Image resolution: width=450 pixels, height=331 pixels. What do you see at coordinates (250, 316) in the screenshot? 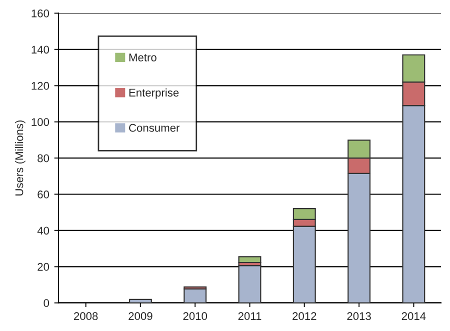
I see `x-tick-label: 2011` at bounding box center [250, 316].